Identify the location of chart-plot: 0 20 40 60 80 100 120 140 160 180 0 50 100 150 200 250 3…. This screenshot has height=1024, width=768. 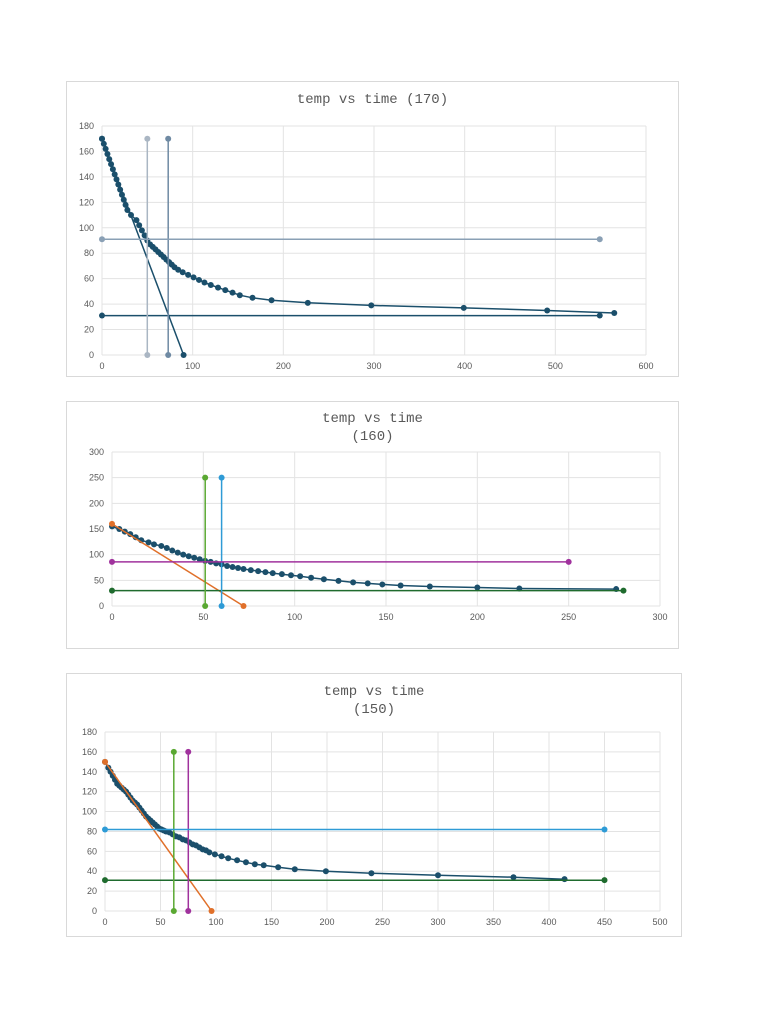
(375, 827).